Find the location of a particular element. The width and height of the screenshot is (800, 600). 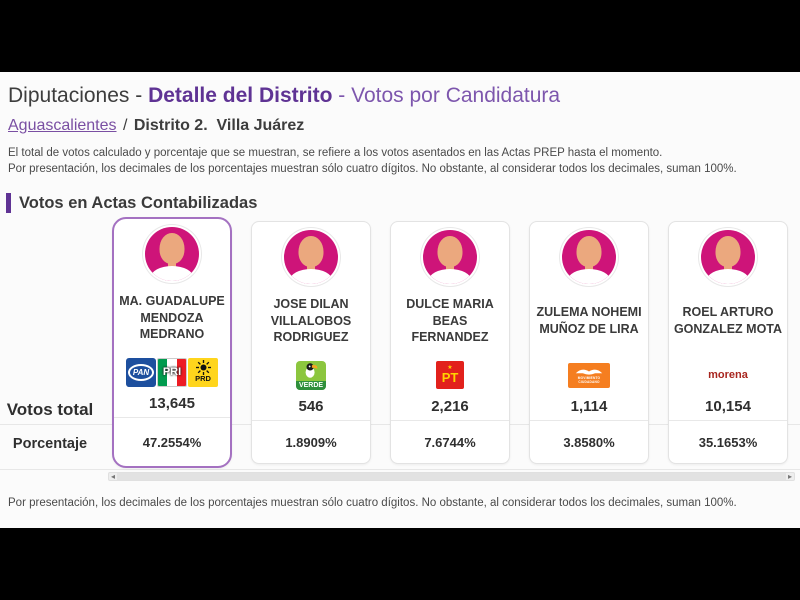

section-title: Votos en Actas Contabilizadas is located at coordinates (138, 202).